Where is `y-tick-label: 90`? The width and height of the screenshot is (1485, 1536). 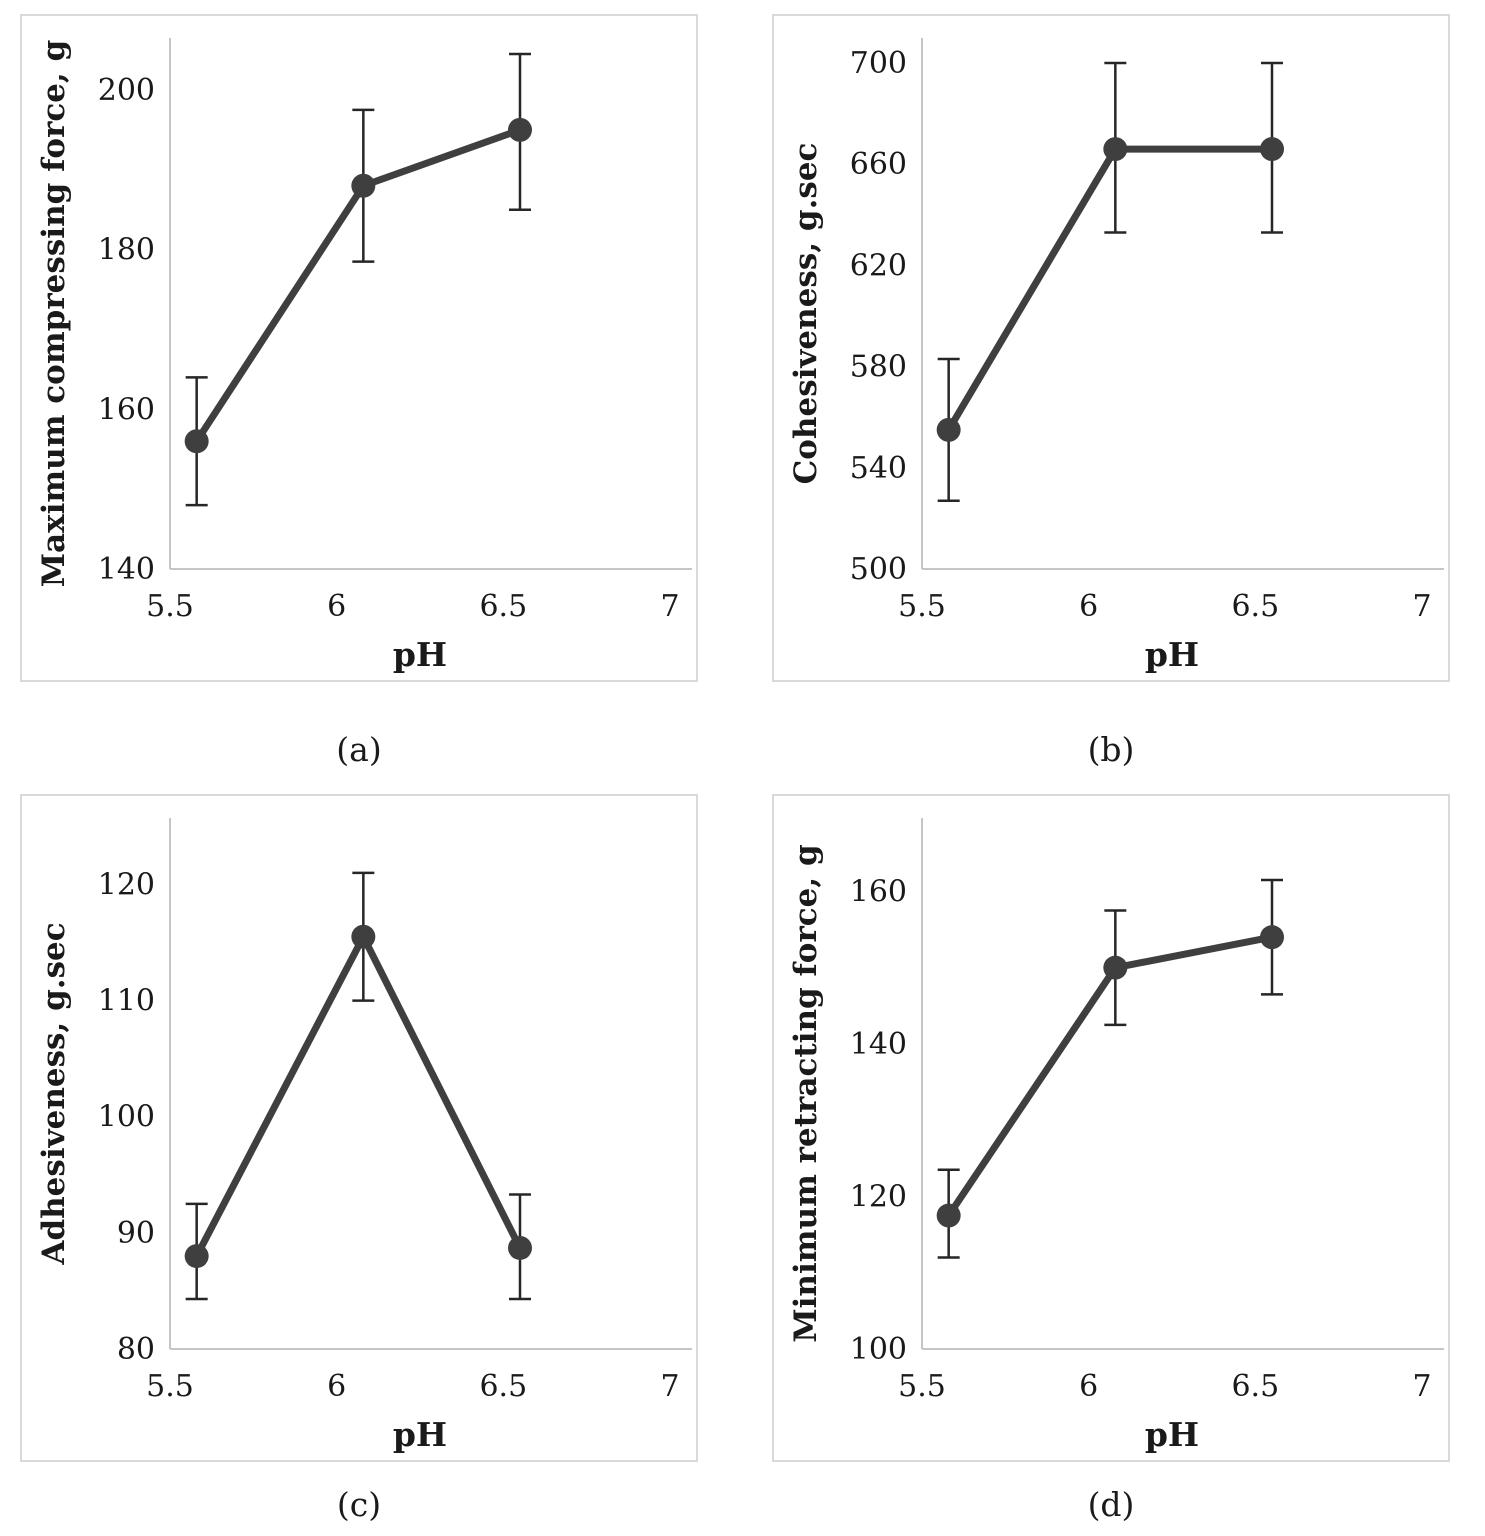
y-tick-label: 90 is located at coordinates (136, 1233).